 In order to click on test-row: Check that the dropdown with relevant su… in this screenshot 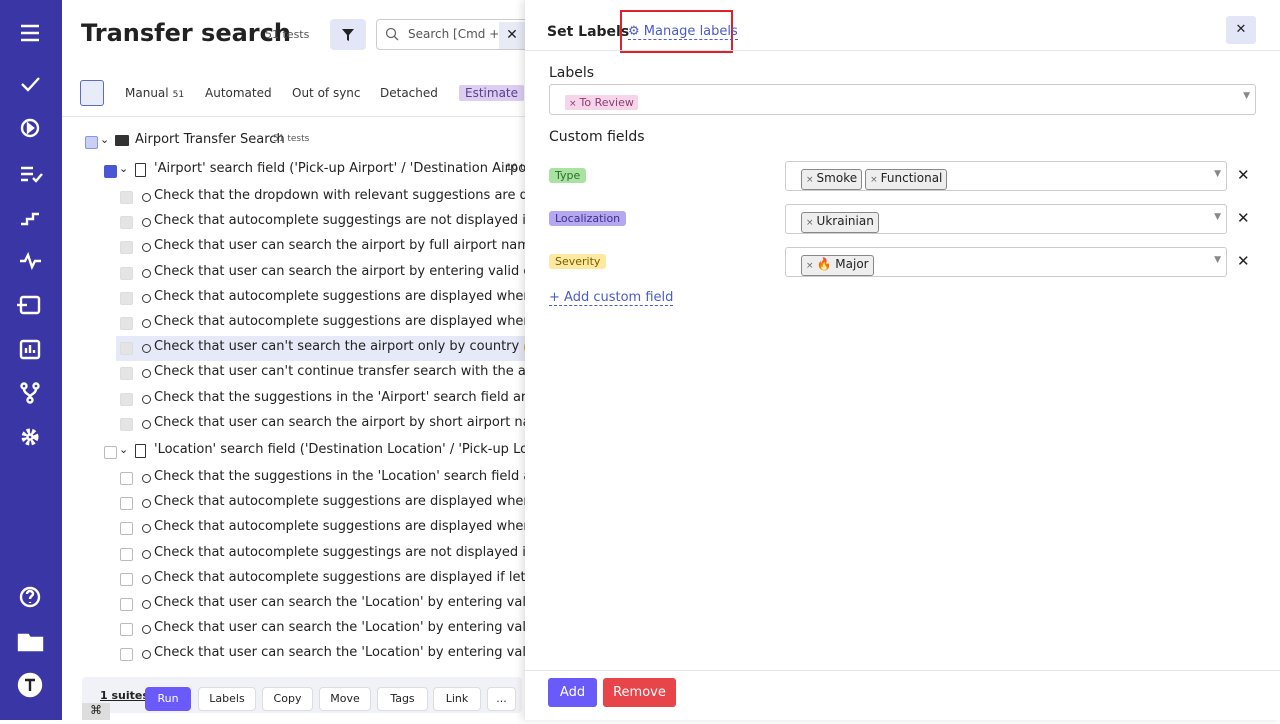, I will do `click(293, 197)`.